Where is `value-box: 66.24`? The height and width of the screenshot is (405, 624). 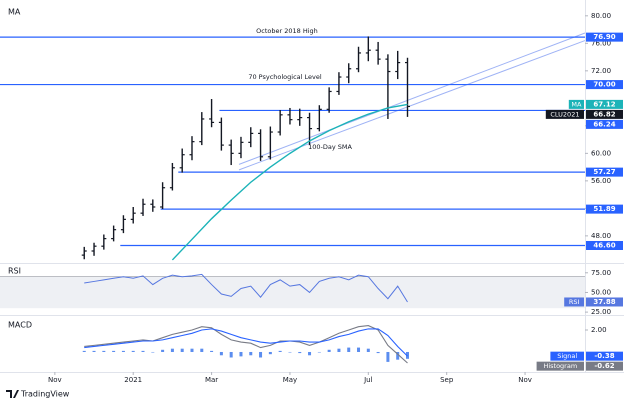
value-box: 66.24 is located at coordinates (604, 124).